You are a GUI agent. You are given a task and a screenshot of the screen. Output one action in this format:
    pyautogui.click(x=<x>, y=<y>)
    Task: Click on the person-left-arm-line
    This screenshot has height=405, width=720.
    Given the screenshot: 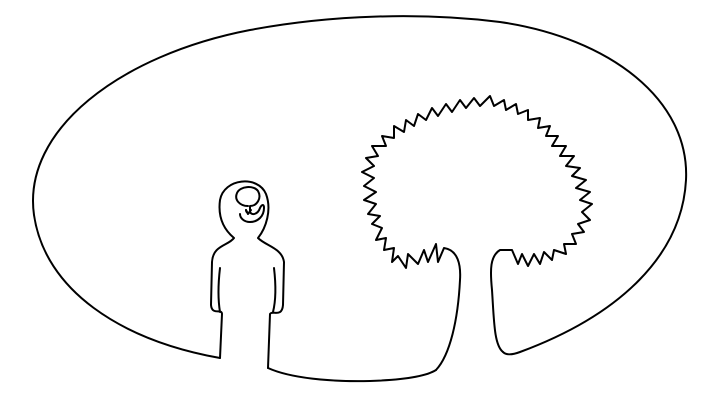 What is the action you would take?
    pyautogui.click(x=219, y=290)
    